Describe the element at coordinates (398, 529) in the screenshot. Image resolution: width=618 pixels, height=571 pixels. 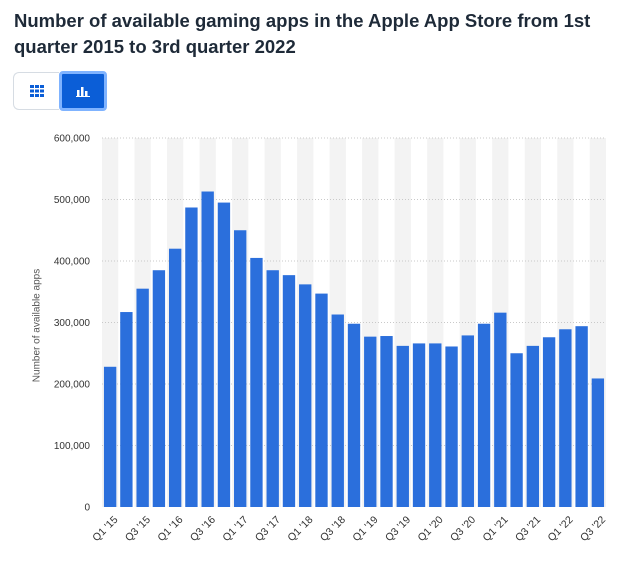
I see `x-tick-label: Q3 '19` at that location.